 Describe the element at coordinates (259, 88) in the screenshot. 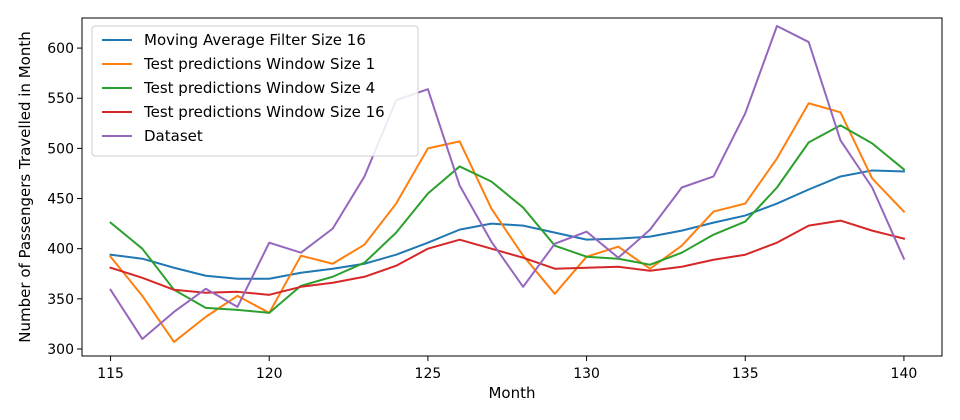

I see `legend-label-3: Test predictions Window Size 4` at that location.